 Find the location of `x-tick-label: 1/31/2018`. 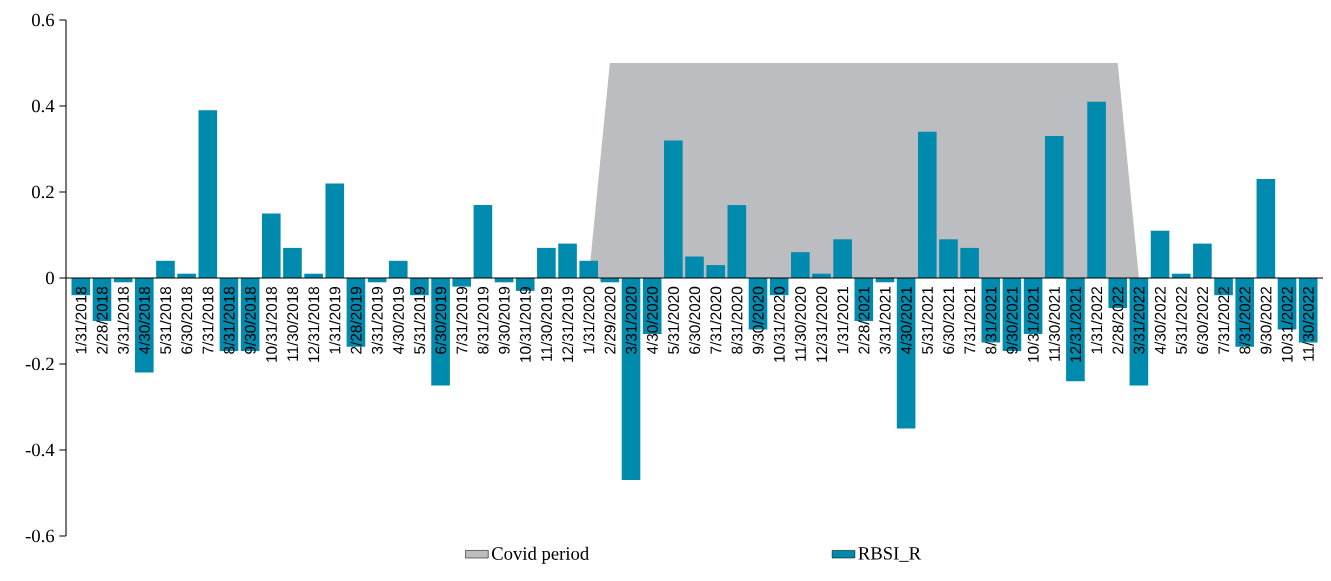

x-tick-label: 1/31/2018 is located at coordinates (81, 320).